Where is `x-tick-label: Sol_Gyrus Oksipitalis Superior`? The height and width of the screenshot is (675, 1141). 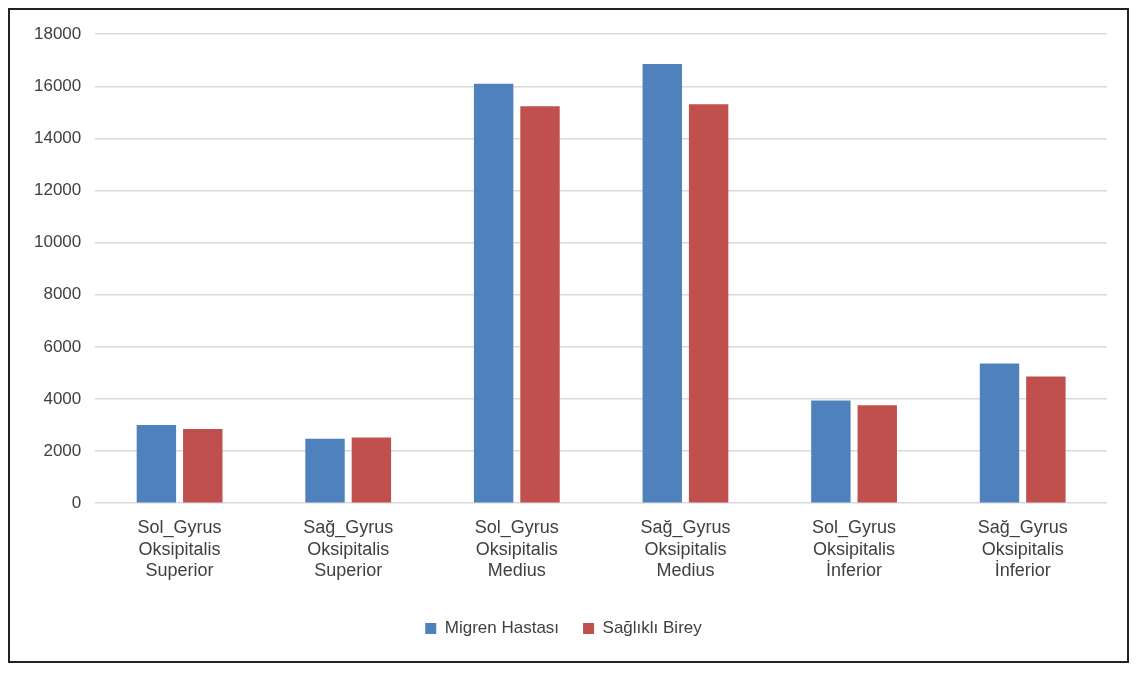
x-tick-label: Sol_Gyrus Oksipitalis Superior is located at coordinates (179, 548).